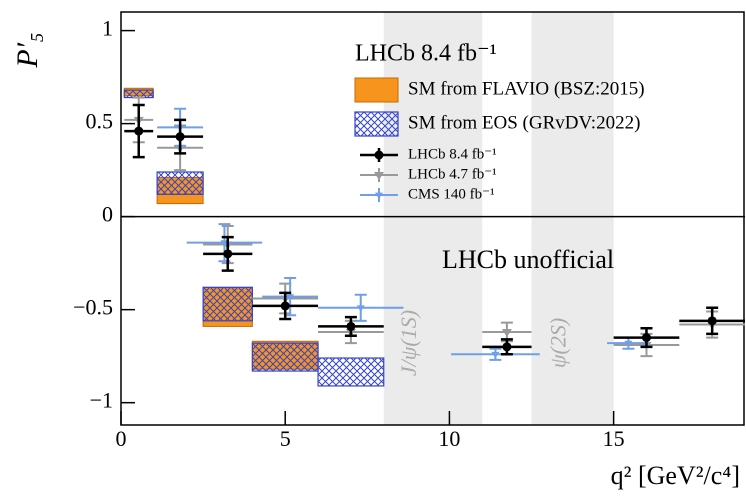 Image resolution: width=746 pixels, height=498 pixels. I want to click on legend-label: SM from EOS (GRvDV:2022), so click(524, 122).